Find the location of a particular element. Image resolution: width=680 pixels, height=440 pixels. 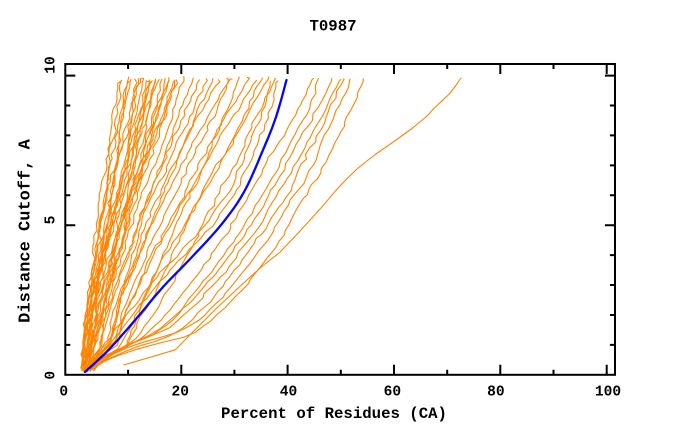

svg-text: 20 is located at coordinates (180, 392).